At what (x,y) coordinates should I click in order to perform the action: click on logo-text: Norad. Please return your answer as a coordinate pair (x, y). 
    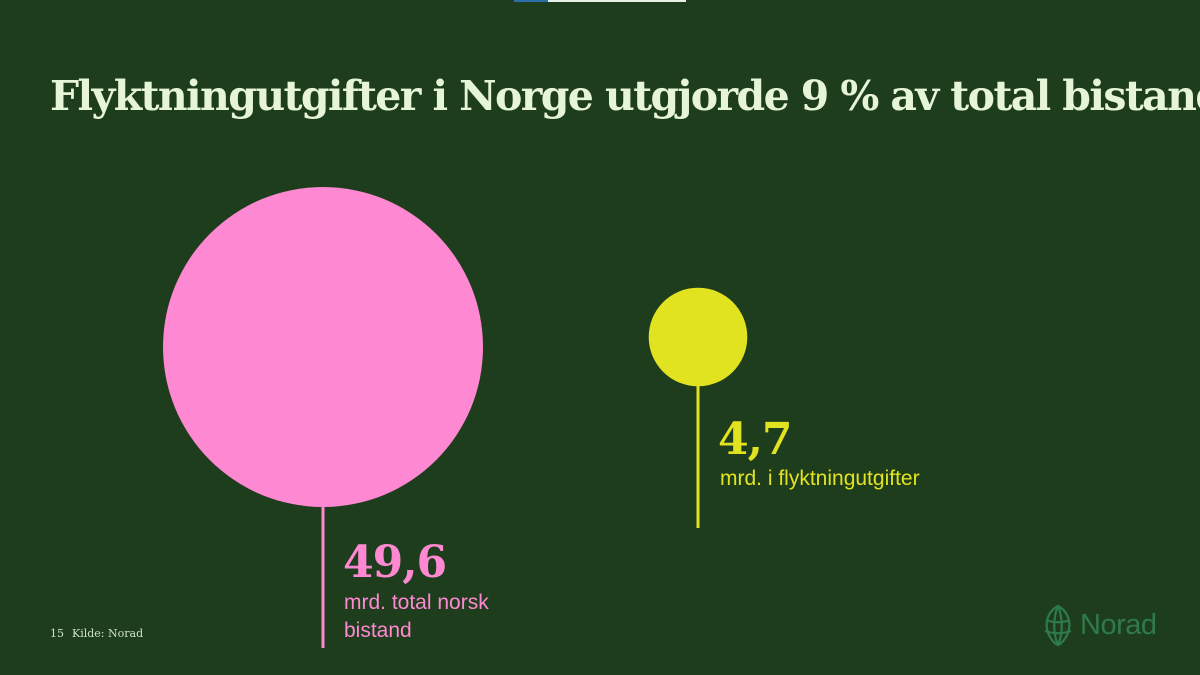
    Looking at the image, I should click on (1118, 624).